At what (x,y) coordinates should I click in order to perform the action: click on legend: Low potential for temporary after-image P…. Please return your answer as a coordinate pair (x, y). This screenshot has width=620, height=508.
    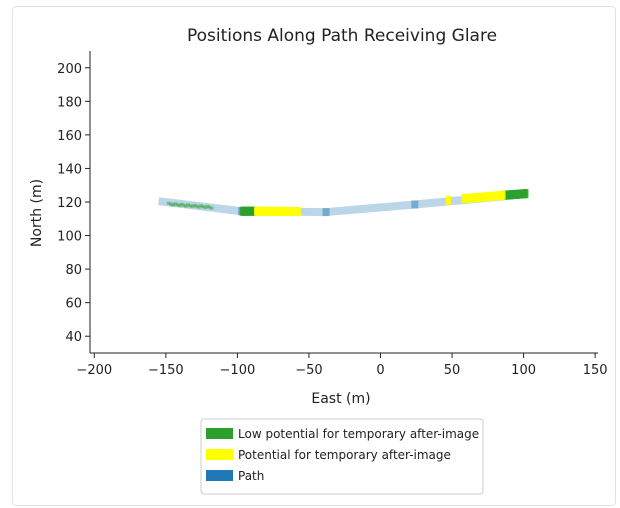
    Looking at the image, I should click on (342, 456).